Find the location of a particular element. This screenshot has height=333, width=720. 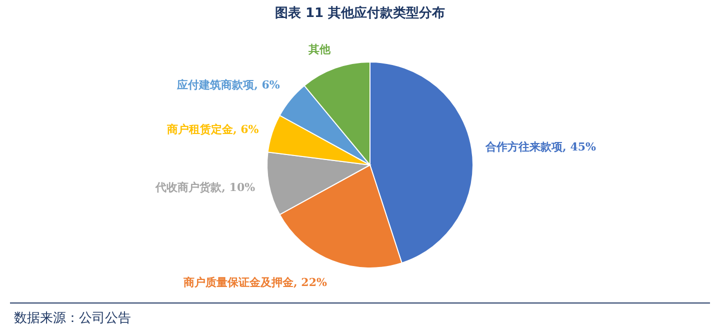

chart-title: 图表 11 其他应付款类型分布 is located at coordinates (360, 13).